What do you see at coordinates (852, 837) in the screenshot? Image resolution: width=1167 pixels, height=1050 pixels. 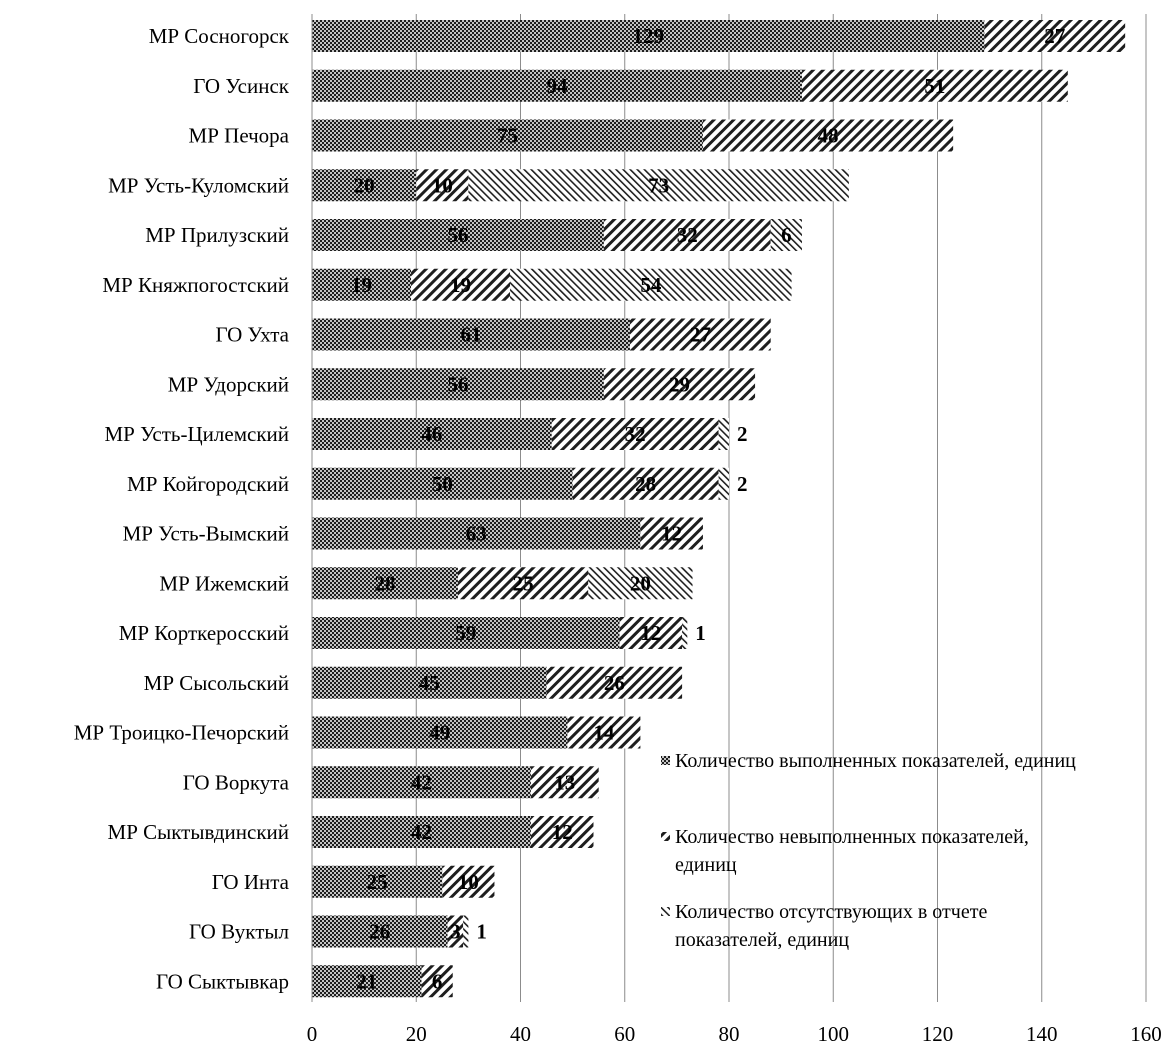 I see `legend-label-series-2: Количество невыполненных показателей,` at bounding box center [852, 837].